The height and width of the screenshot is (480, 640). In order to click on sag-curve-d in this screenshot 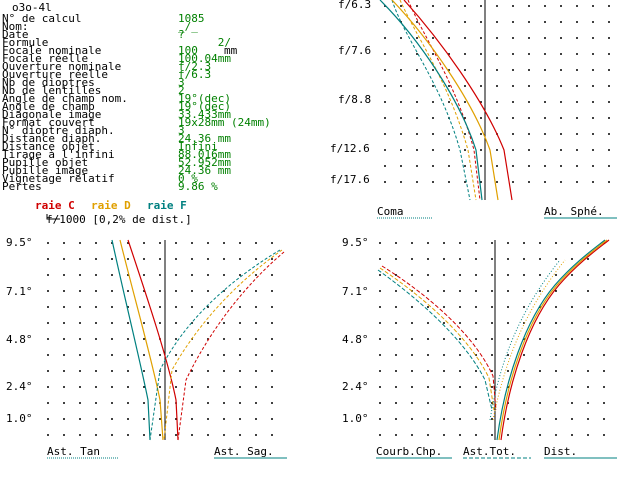, I will do `click(223, 345)`.